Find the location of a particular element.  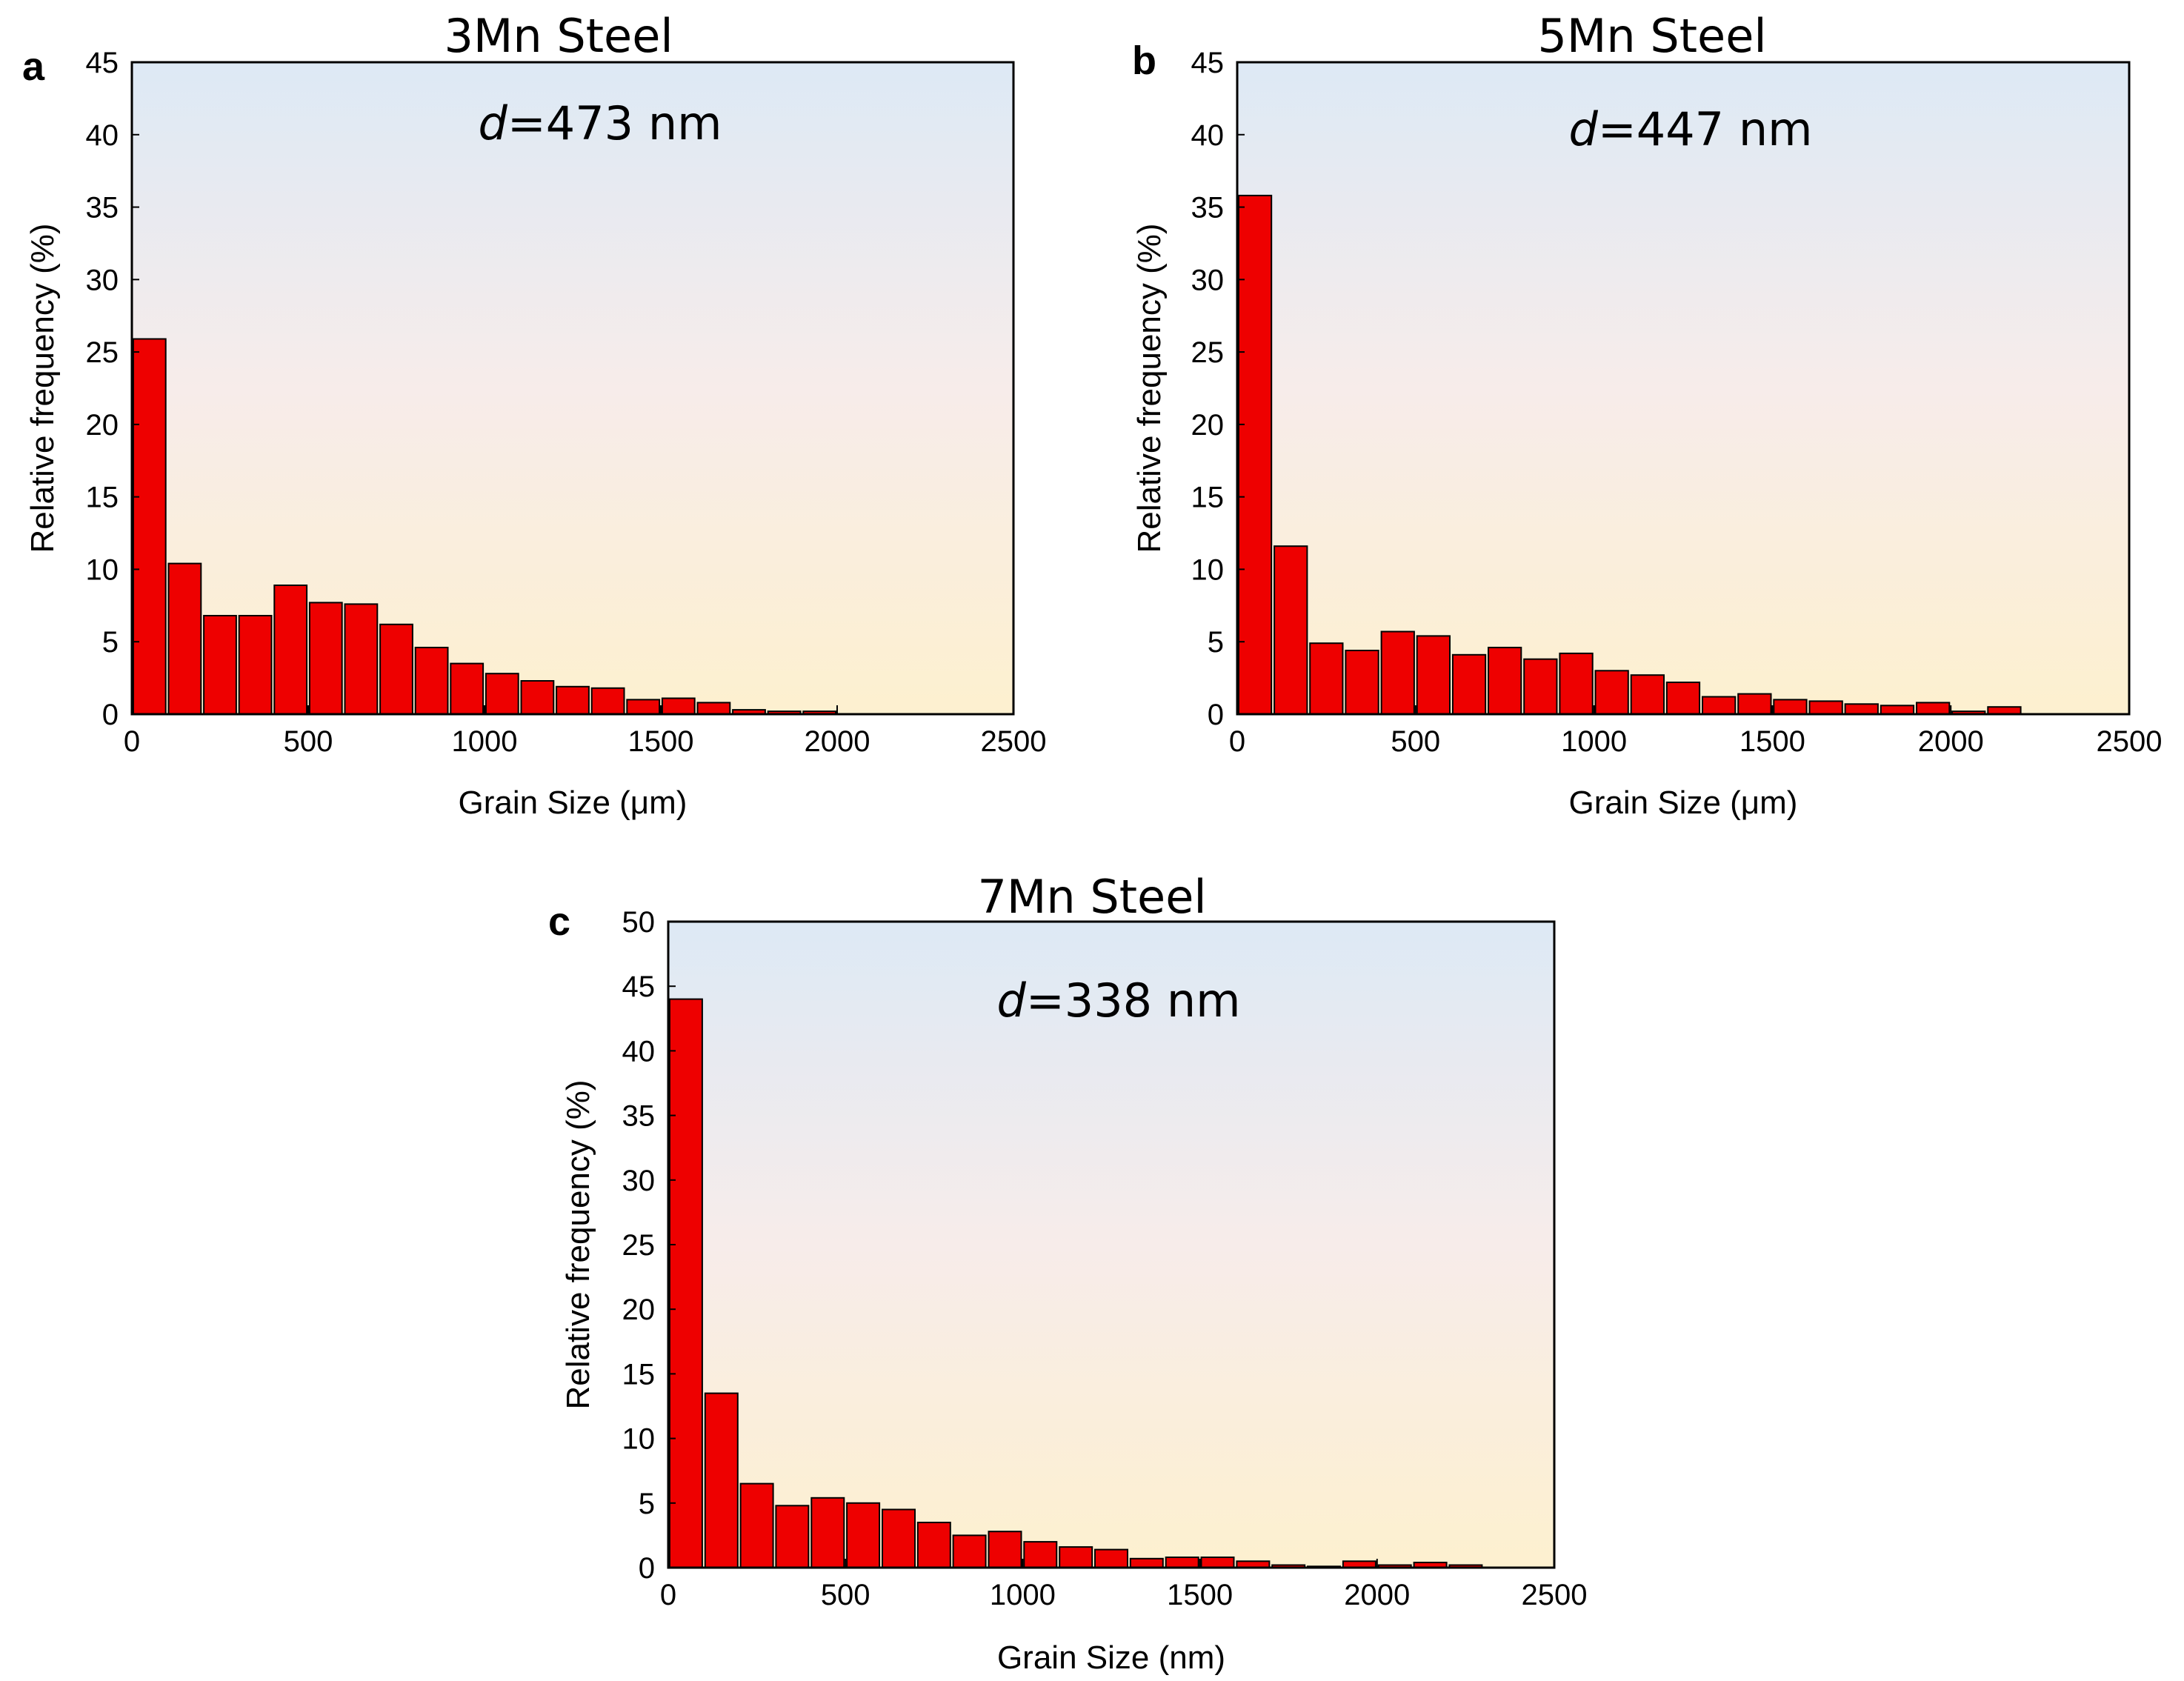

y-axis-ticks: 0 5 10 15 20 25 30 35 40 45 is located at coordinates (112, 389).